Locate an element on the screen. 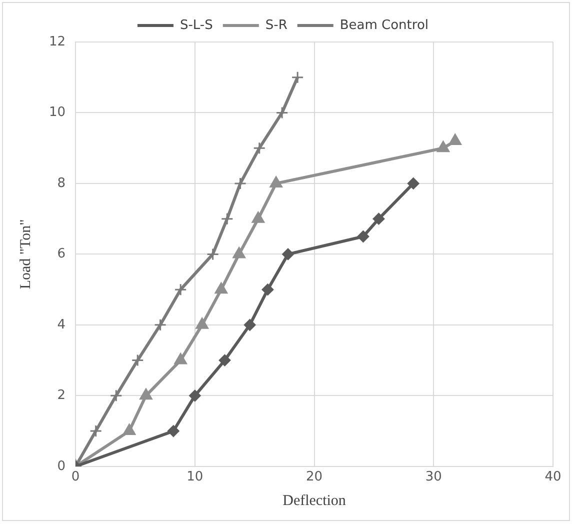  y-tick-label: 8 is located at coordinates (61, 183).